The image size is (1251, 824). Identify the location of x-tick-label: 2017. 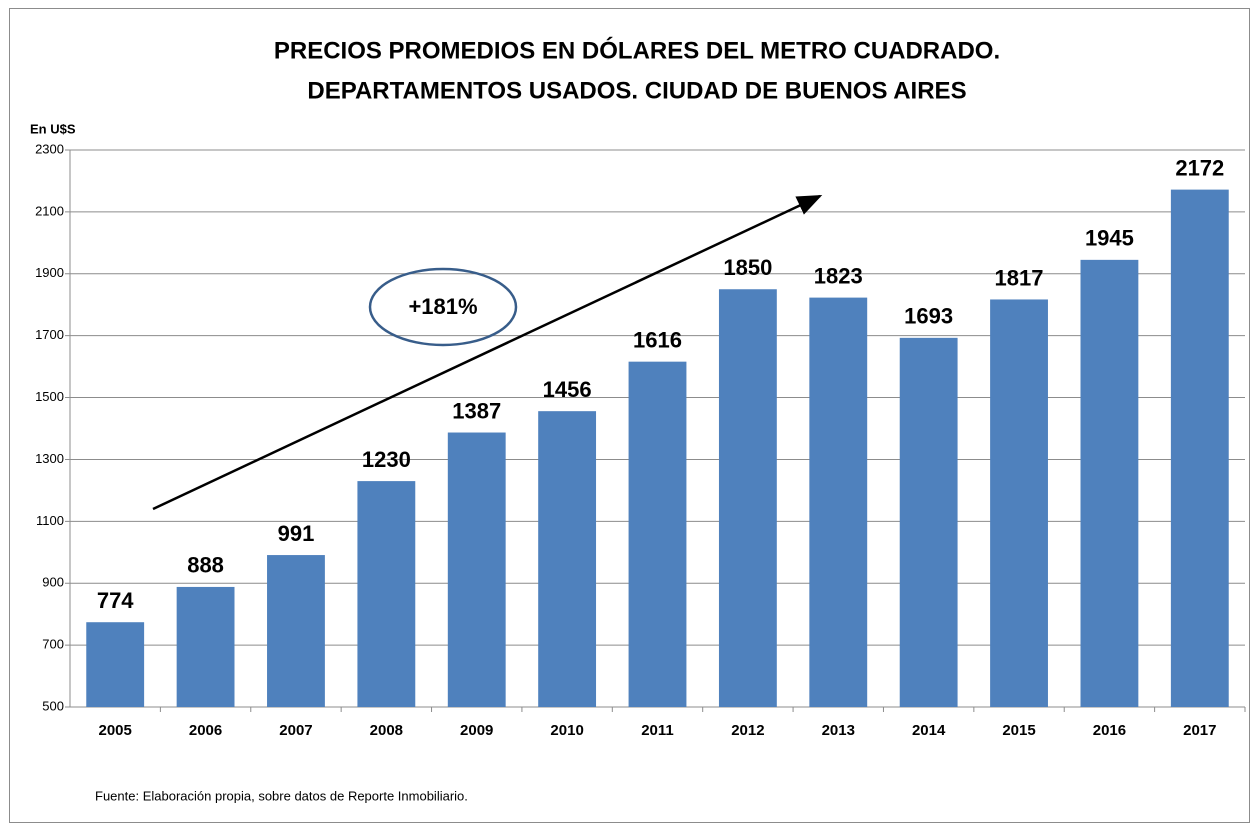
(1199, 730).